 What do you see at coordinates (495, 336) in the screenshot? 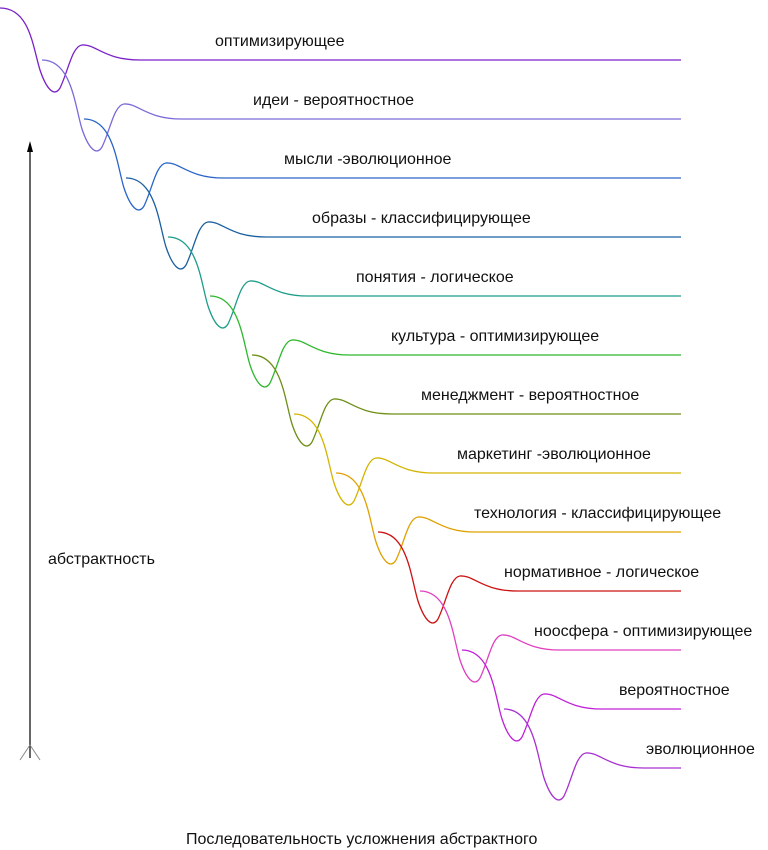
I see `level-label-6: культура - оптимизирующее` at bounding box center [495, 336].